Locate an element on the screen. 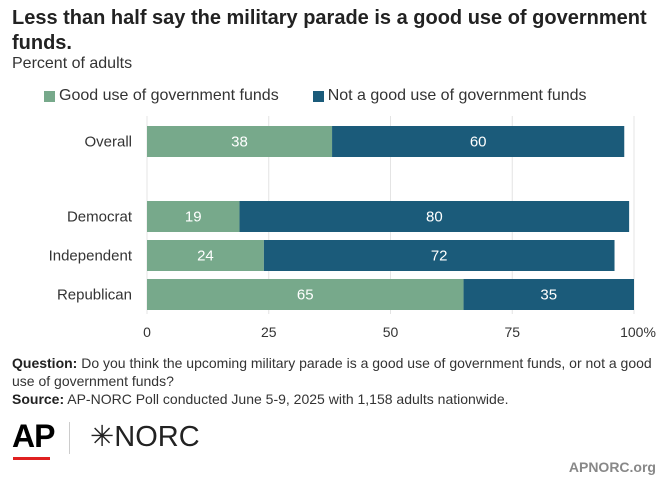  data-label-not-good-republican: 35 is located at coordinates (548, 295).